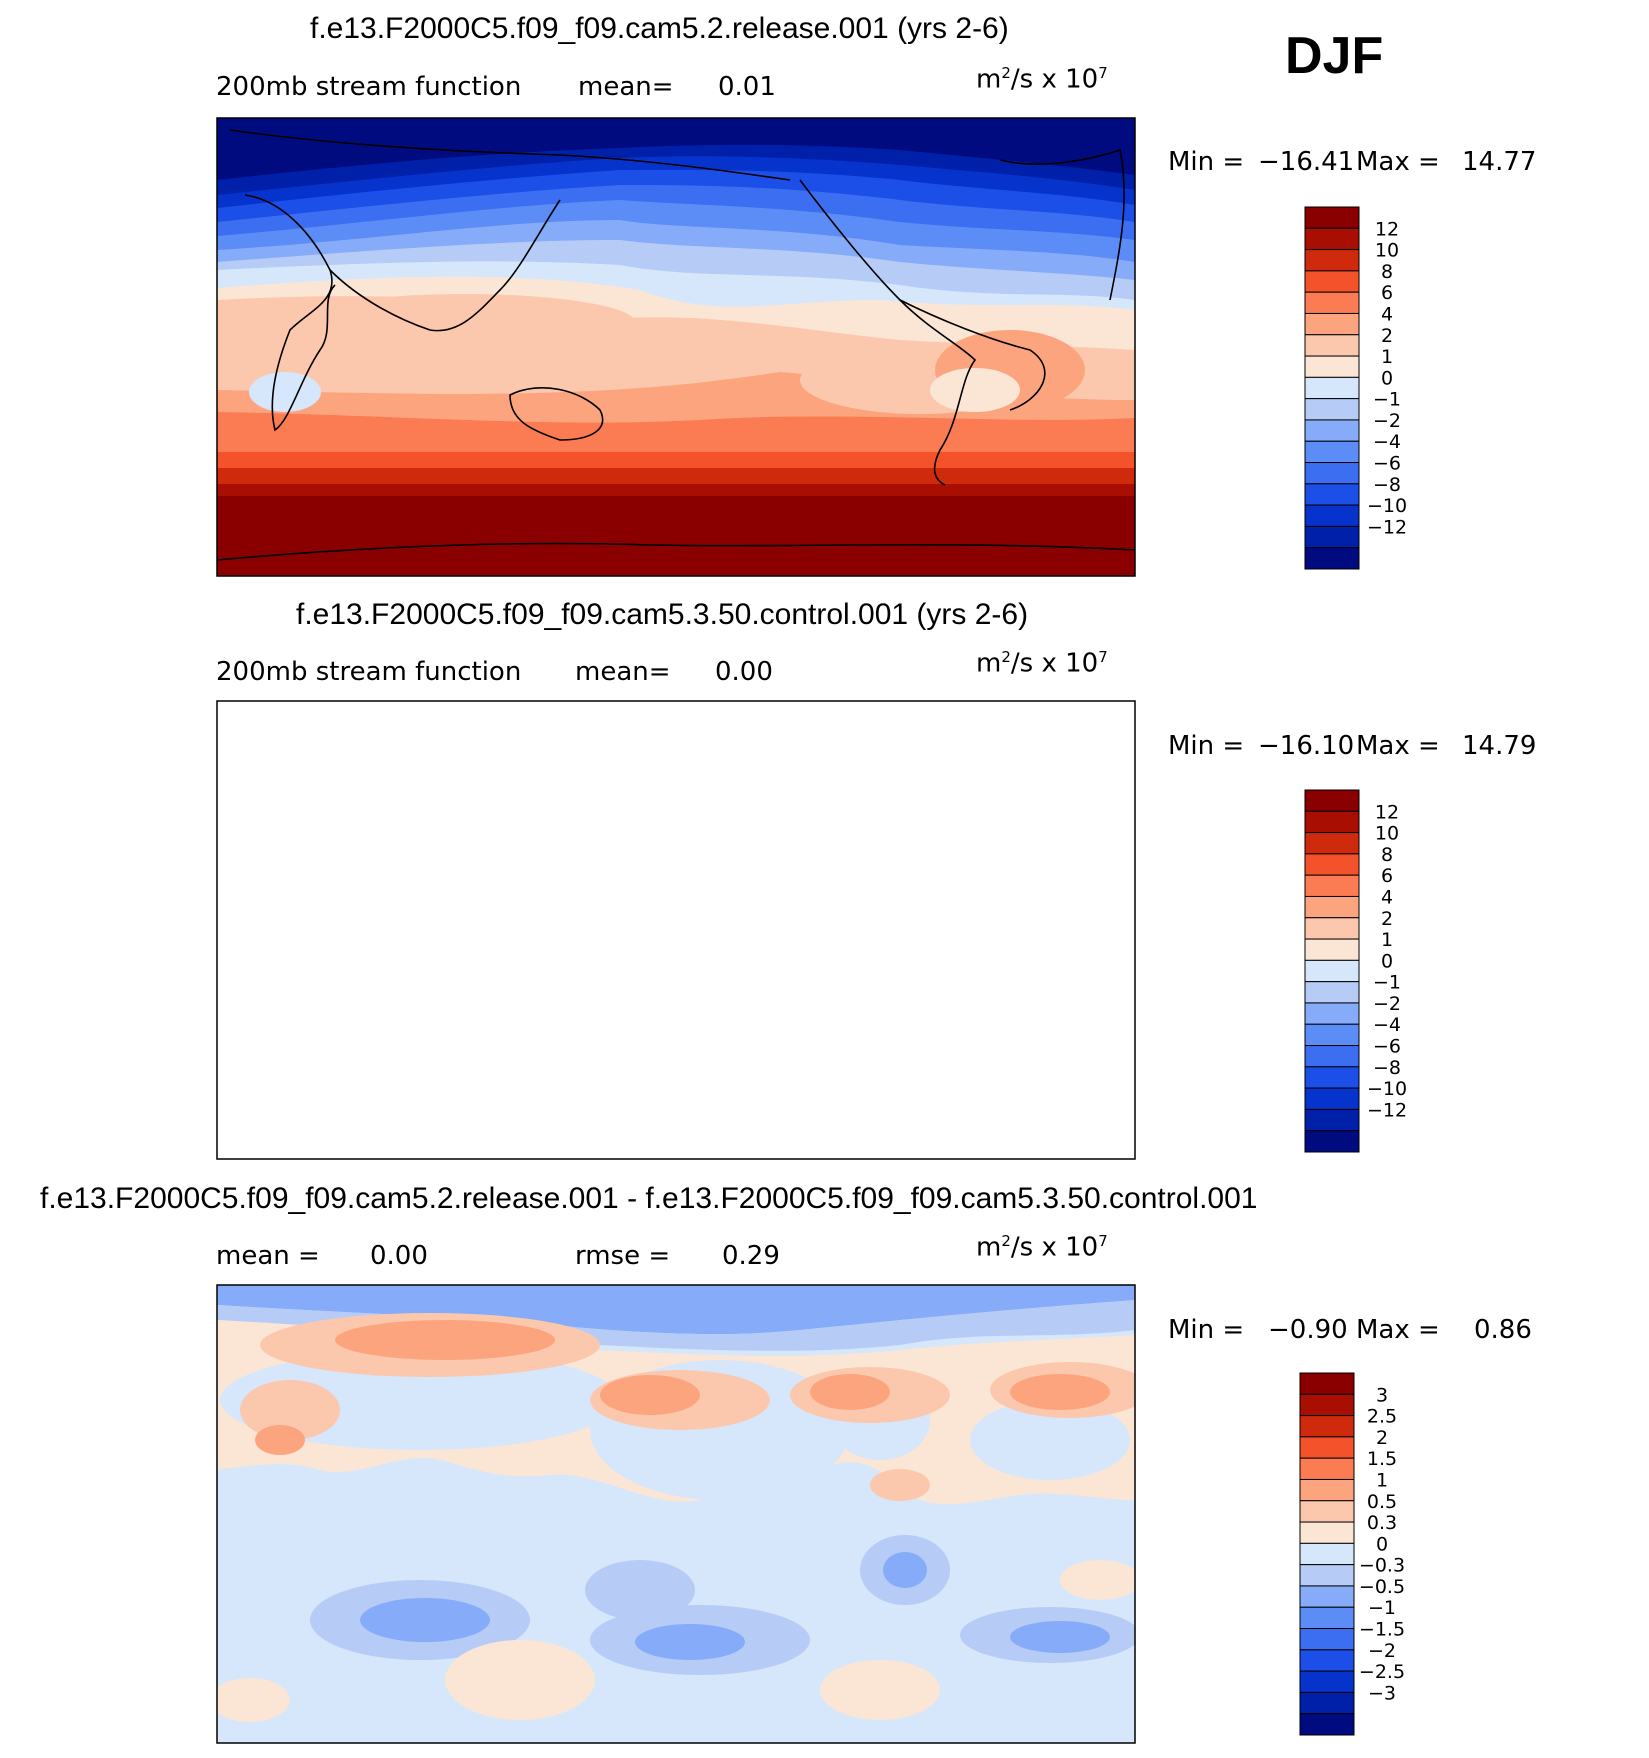 The width and height of the screenshot is (1649, 1758). What do you see at coordinates (369, 87) in the screenshot?
I see `panel-1-field-label: 200mb stream function` at bounding box center [369, 87].